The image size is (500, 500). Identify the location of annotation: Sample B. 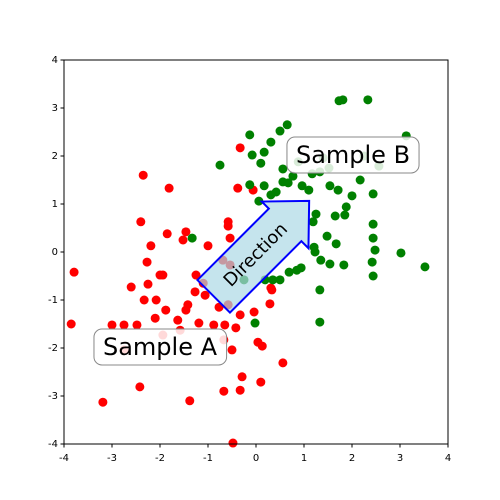
(353, 155).